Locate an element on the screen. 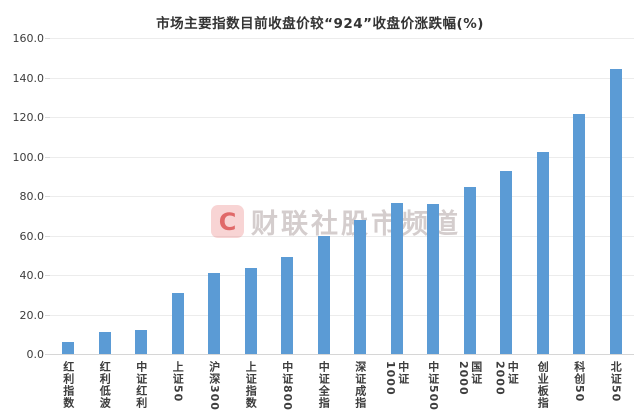 The image size is (640, 420). bar-红利指数 is located at coordinates (68, 348).